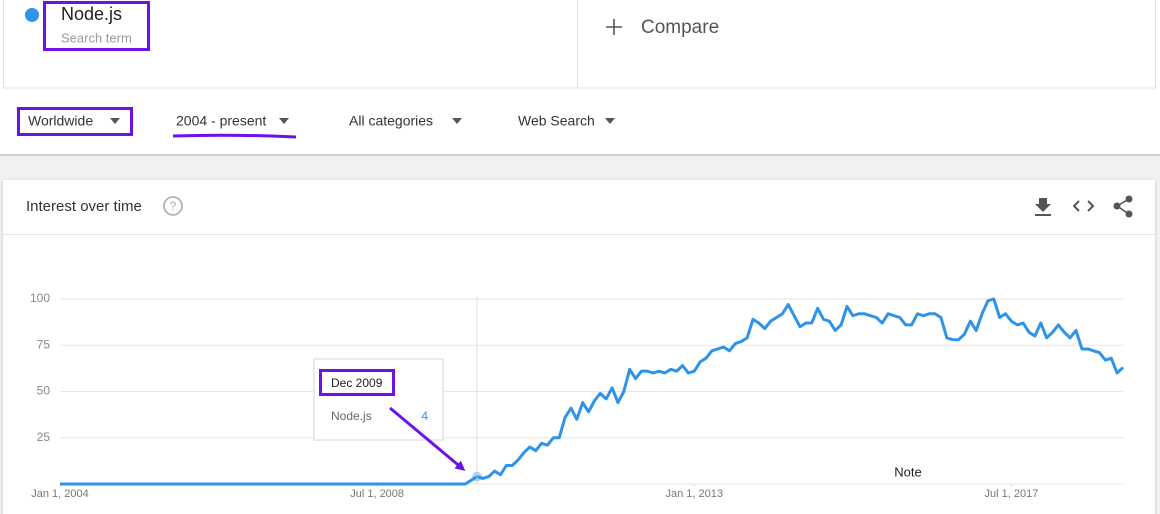 This screenshot has width=1160, height=514. What do you see at coordinates (866, 44) in the screenshot?
I see `compare-box` at bounding box center [866, 44].